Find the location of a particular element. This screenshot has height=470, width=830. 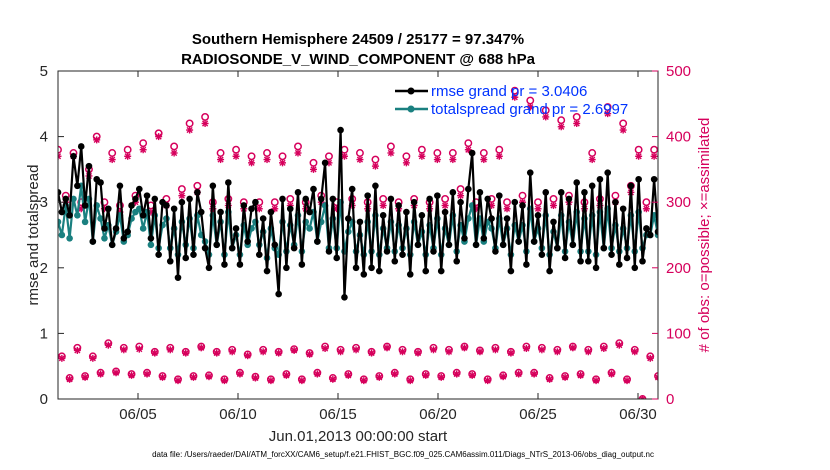

y-right-tick-label: 300 is located at coordinates (678, 202).